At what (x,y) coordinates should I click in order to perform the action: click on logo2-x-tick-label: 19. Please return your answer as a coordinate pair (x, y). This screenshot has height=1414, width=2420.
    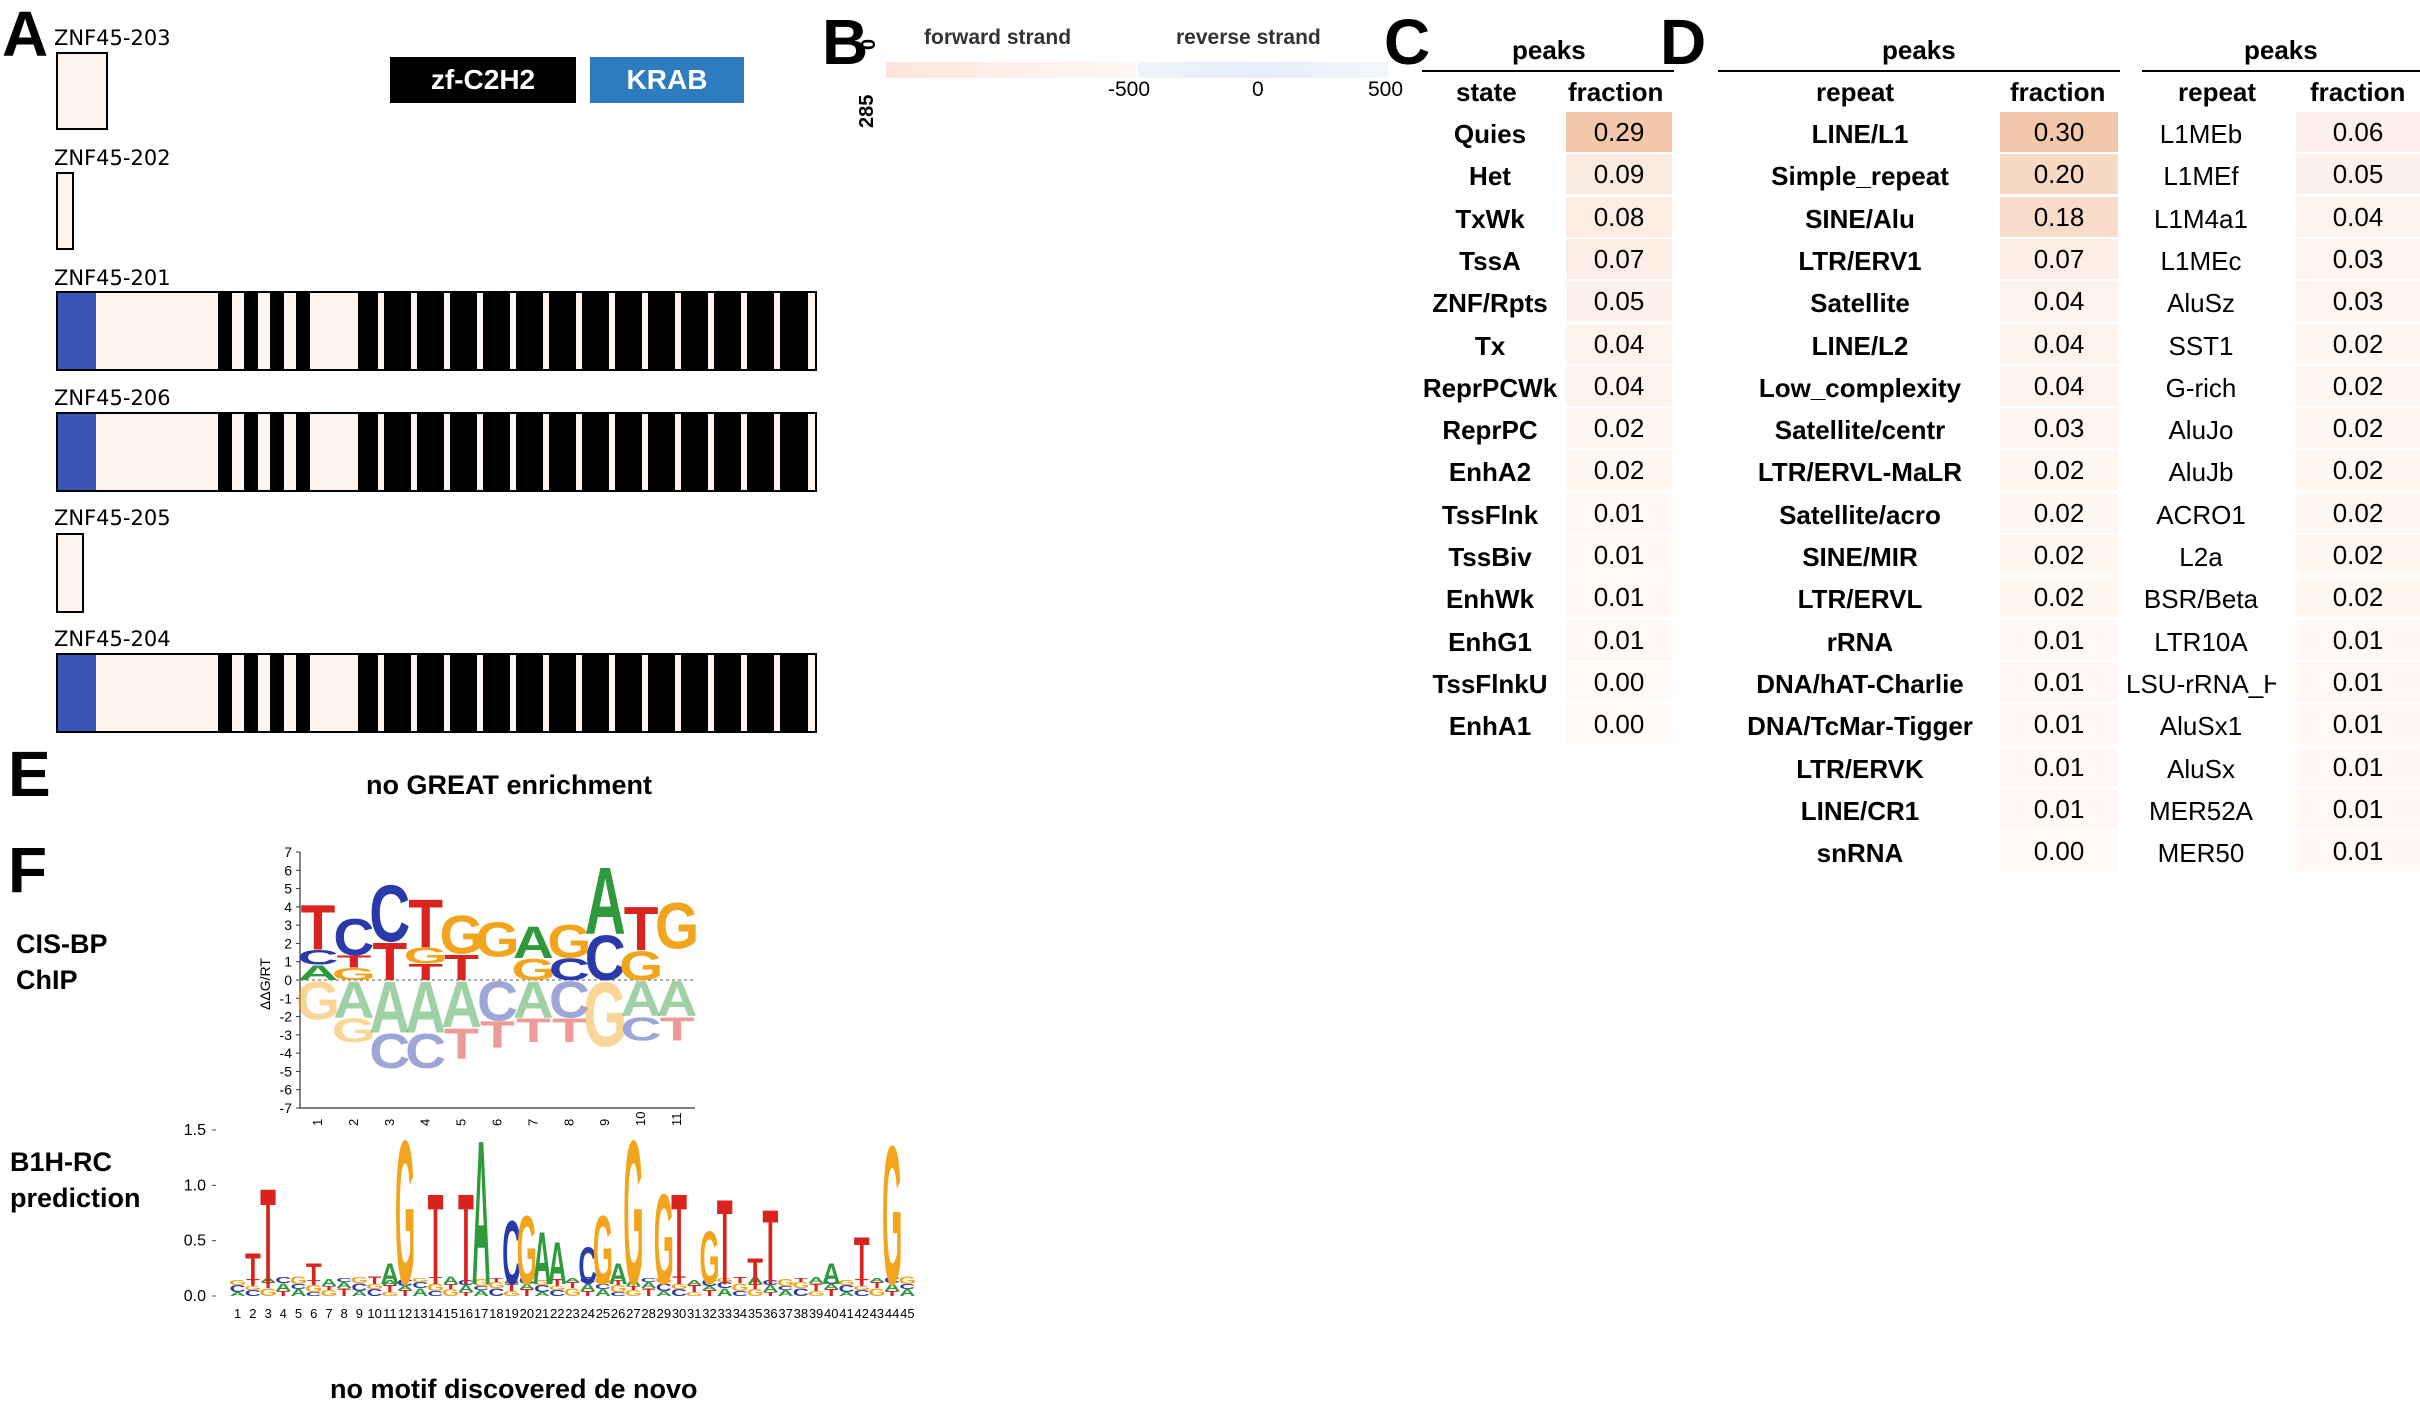
    Looking at the image, I should click on (511, 1313).